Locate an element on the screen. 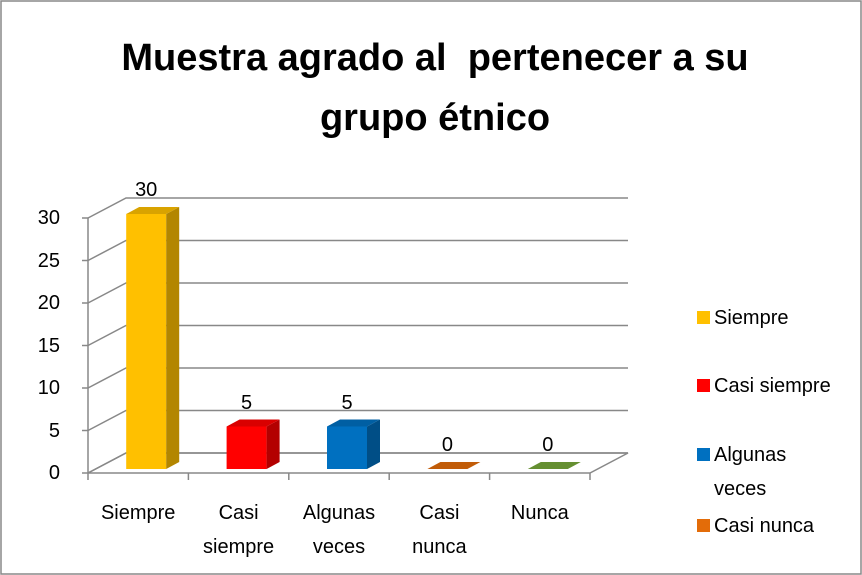 Image resolution: width=862 pixels, height=575 pixels. x-tick-label: Casi nunca is located at coordinates (439, 530).